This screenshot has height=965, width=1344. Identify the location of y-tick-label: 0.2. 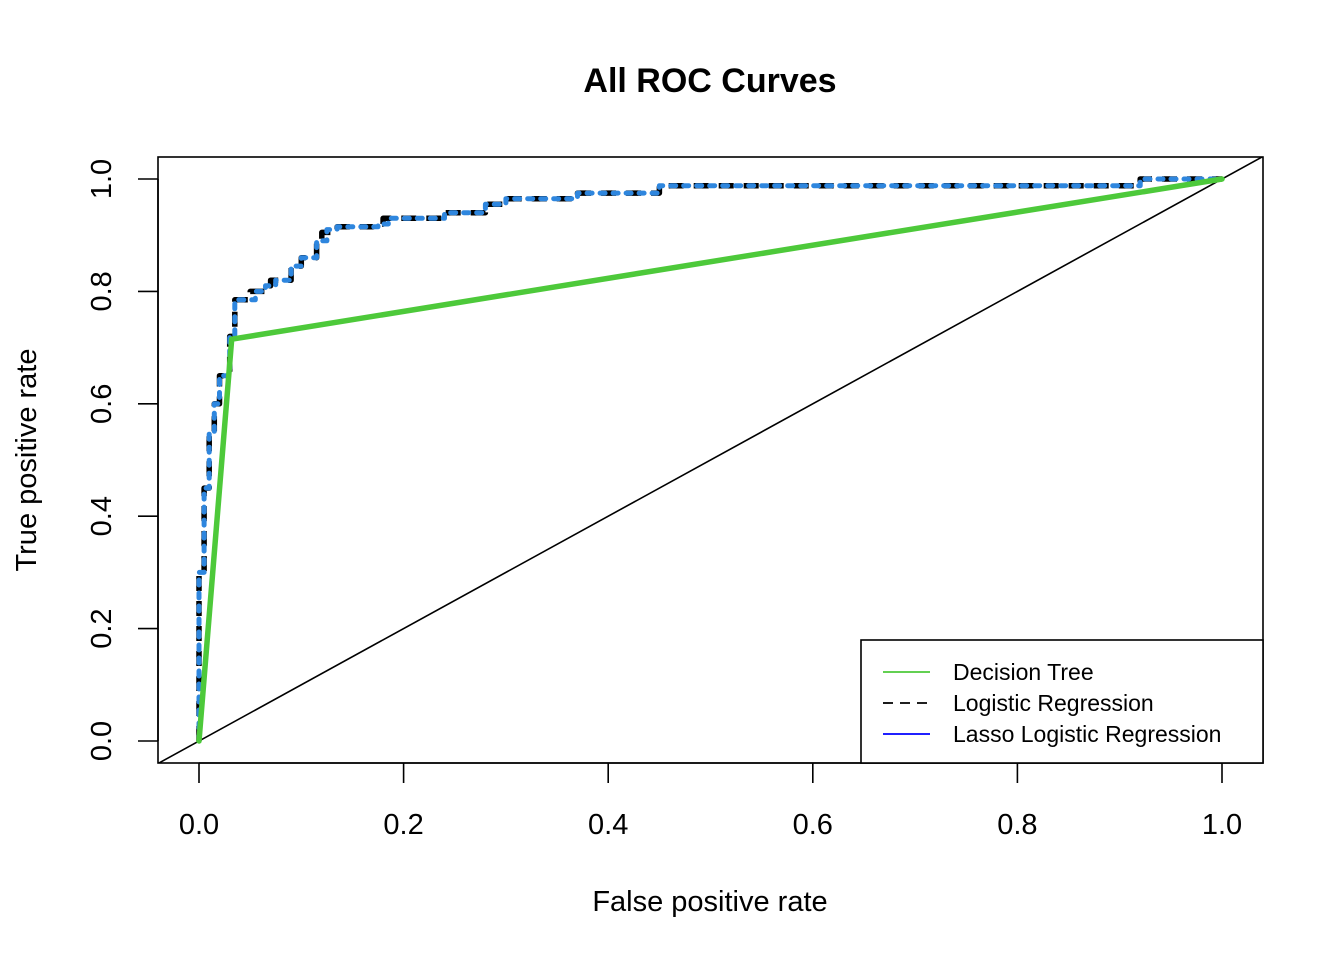
(102, 628).